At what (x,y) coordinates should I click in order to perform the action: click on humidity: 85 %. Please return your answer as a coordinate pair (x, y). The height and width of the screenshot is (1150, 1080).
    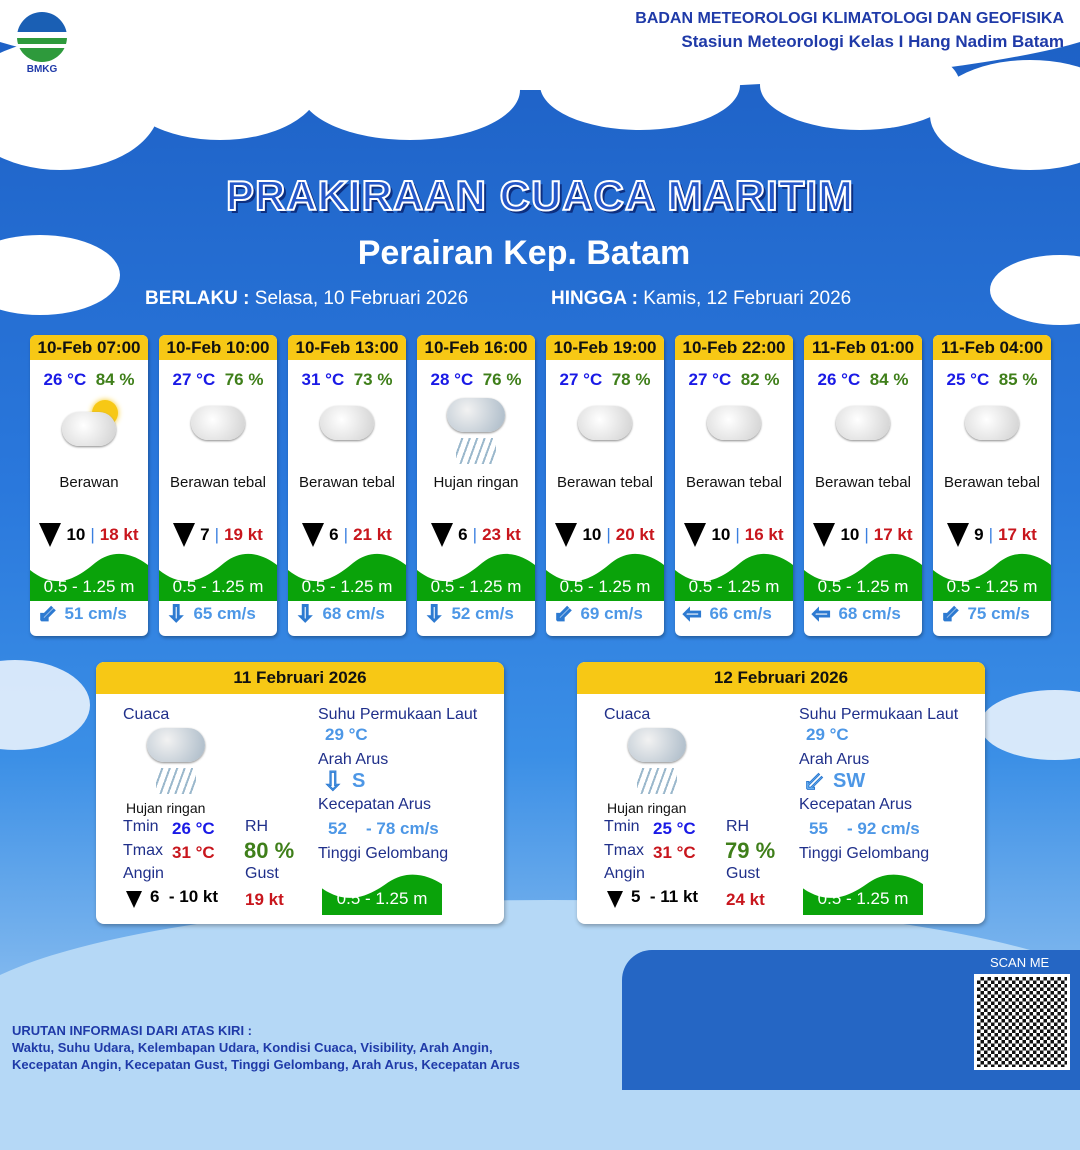
    Looking at the image, I should click on (1018, 379).